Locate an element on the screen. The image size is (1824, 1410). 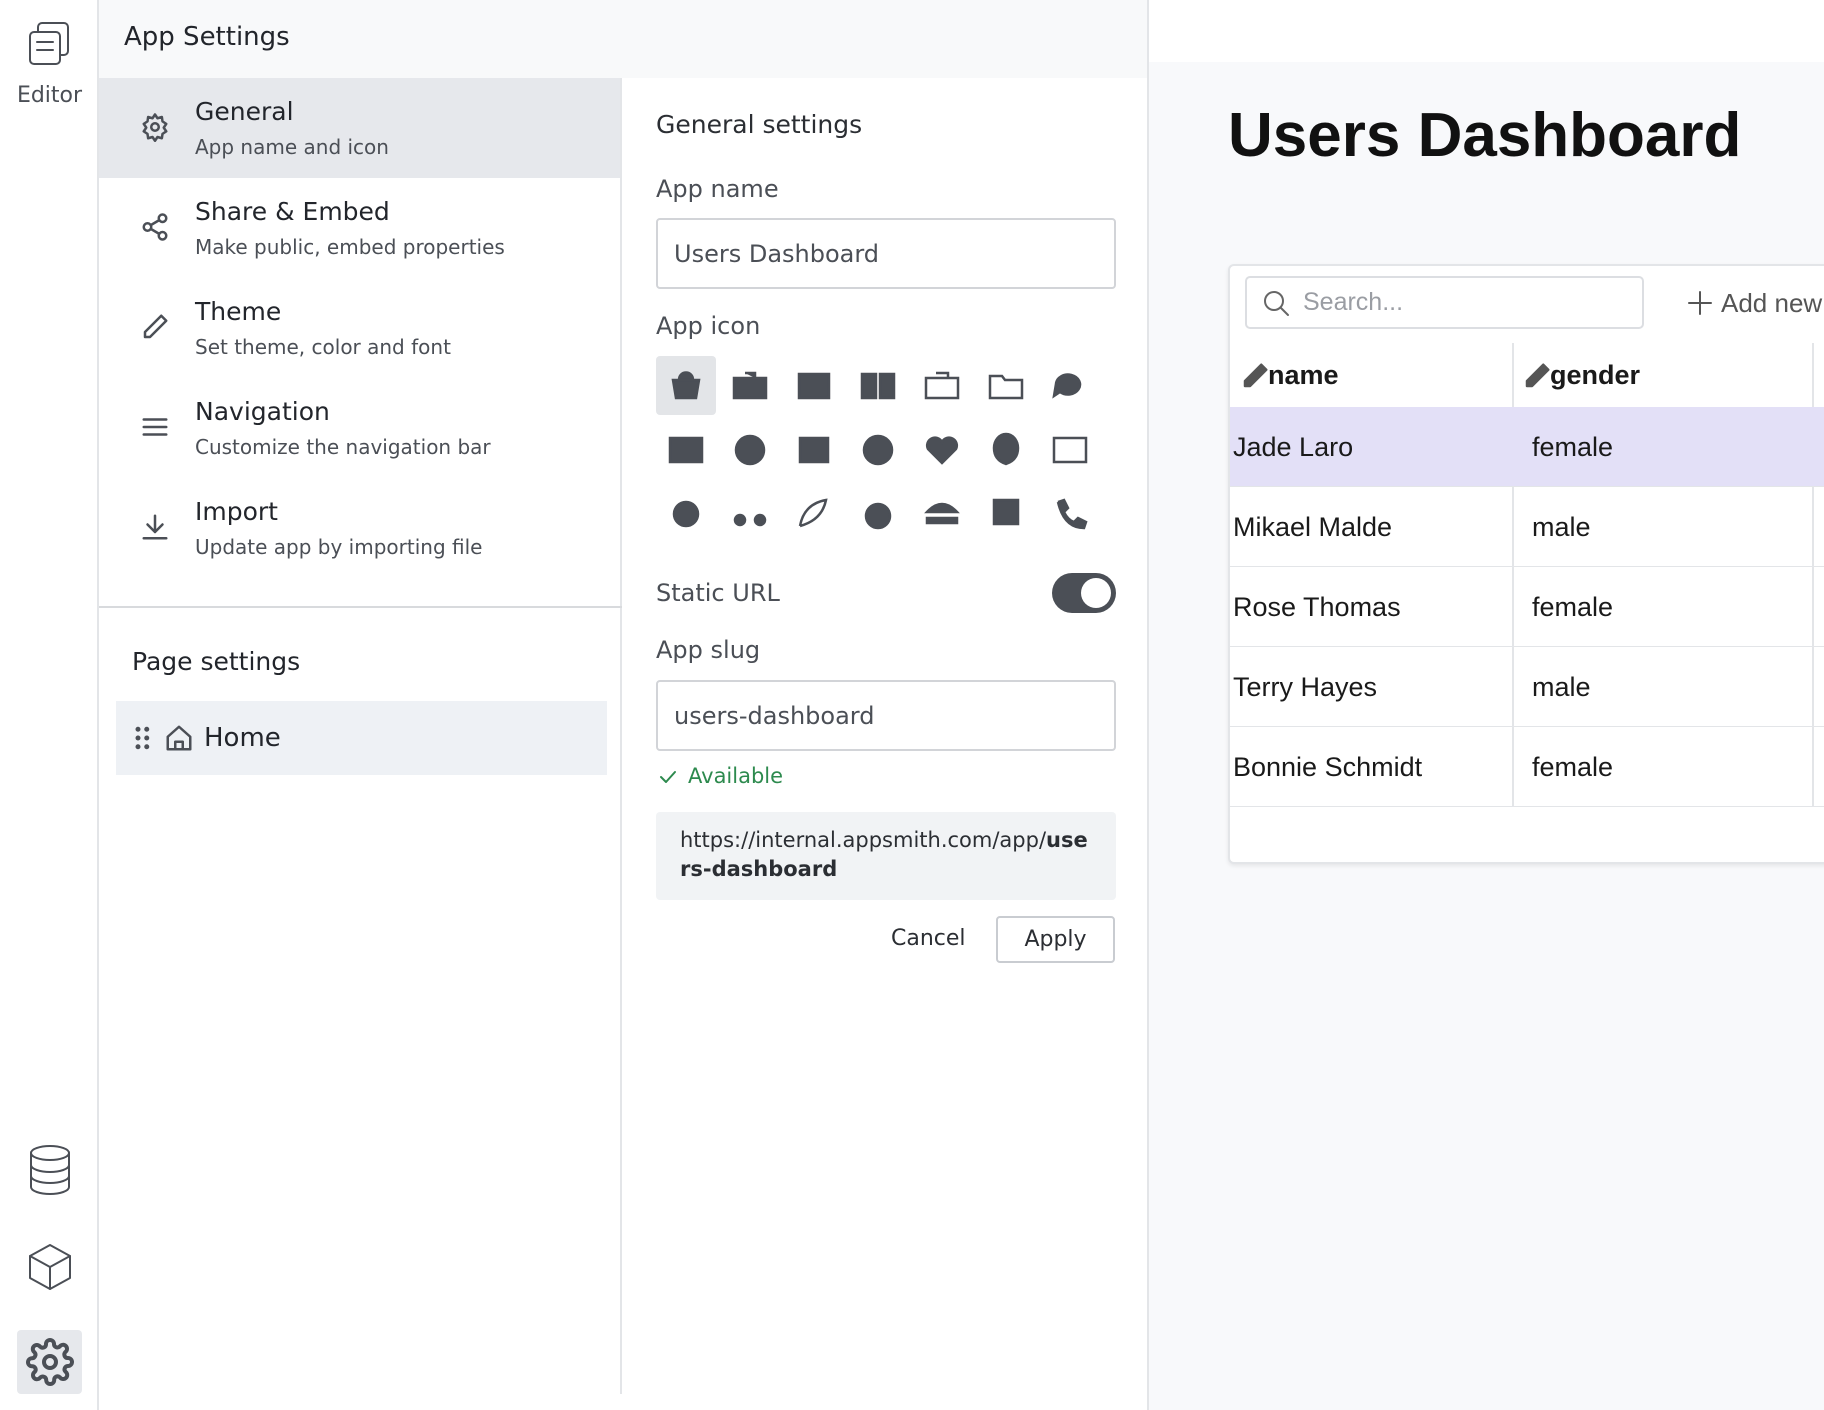
apply-button: Apply is located at coordinates (1055, 939).